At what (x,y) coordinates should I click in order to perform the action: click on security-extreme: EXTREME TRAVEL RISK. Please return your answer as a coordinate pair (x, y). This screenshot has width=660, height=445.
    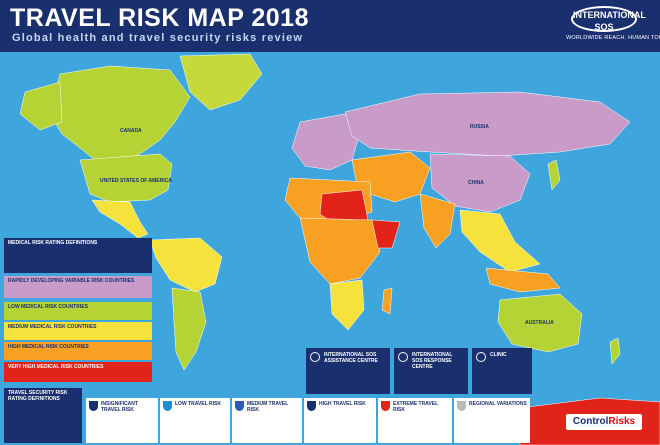
    Looking at the image, I should click on (415, 420).